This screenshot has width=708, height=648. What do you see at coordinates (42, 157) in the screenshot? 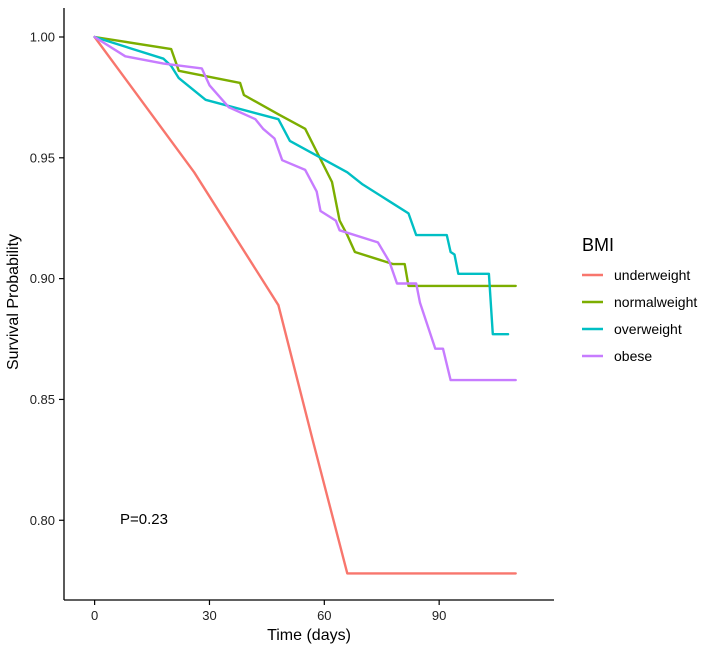
I see `y-tick-label: 0.95` at bounding box center [42, 157].